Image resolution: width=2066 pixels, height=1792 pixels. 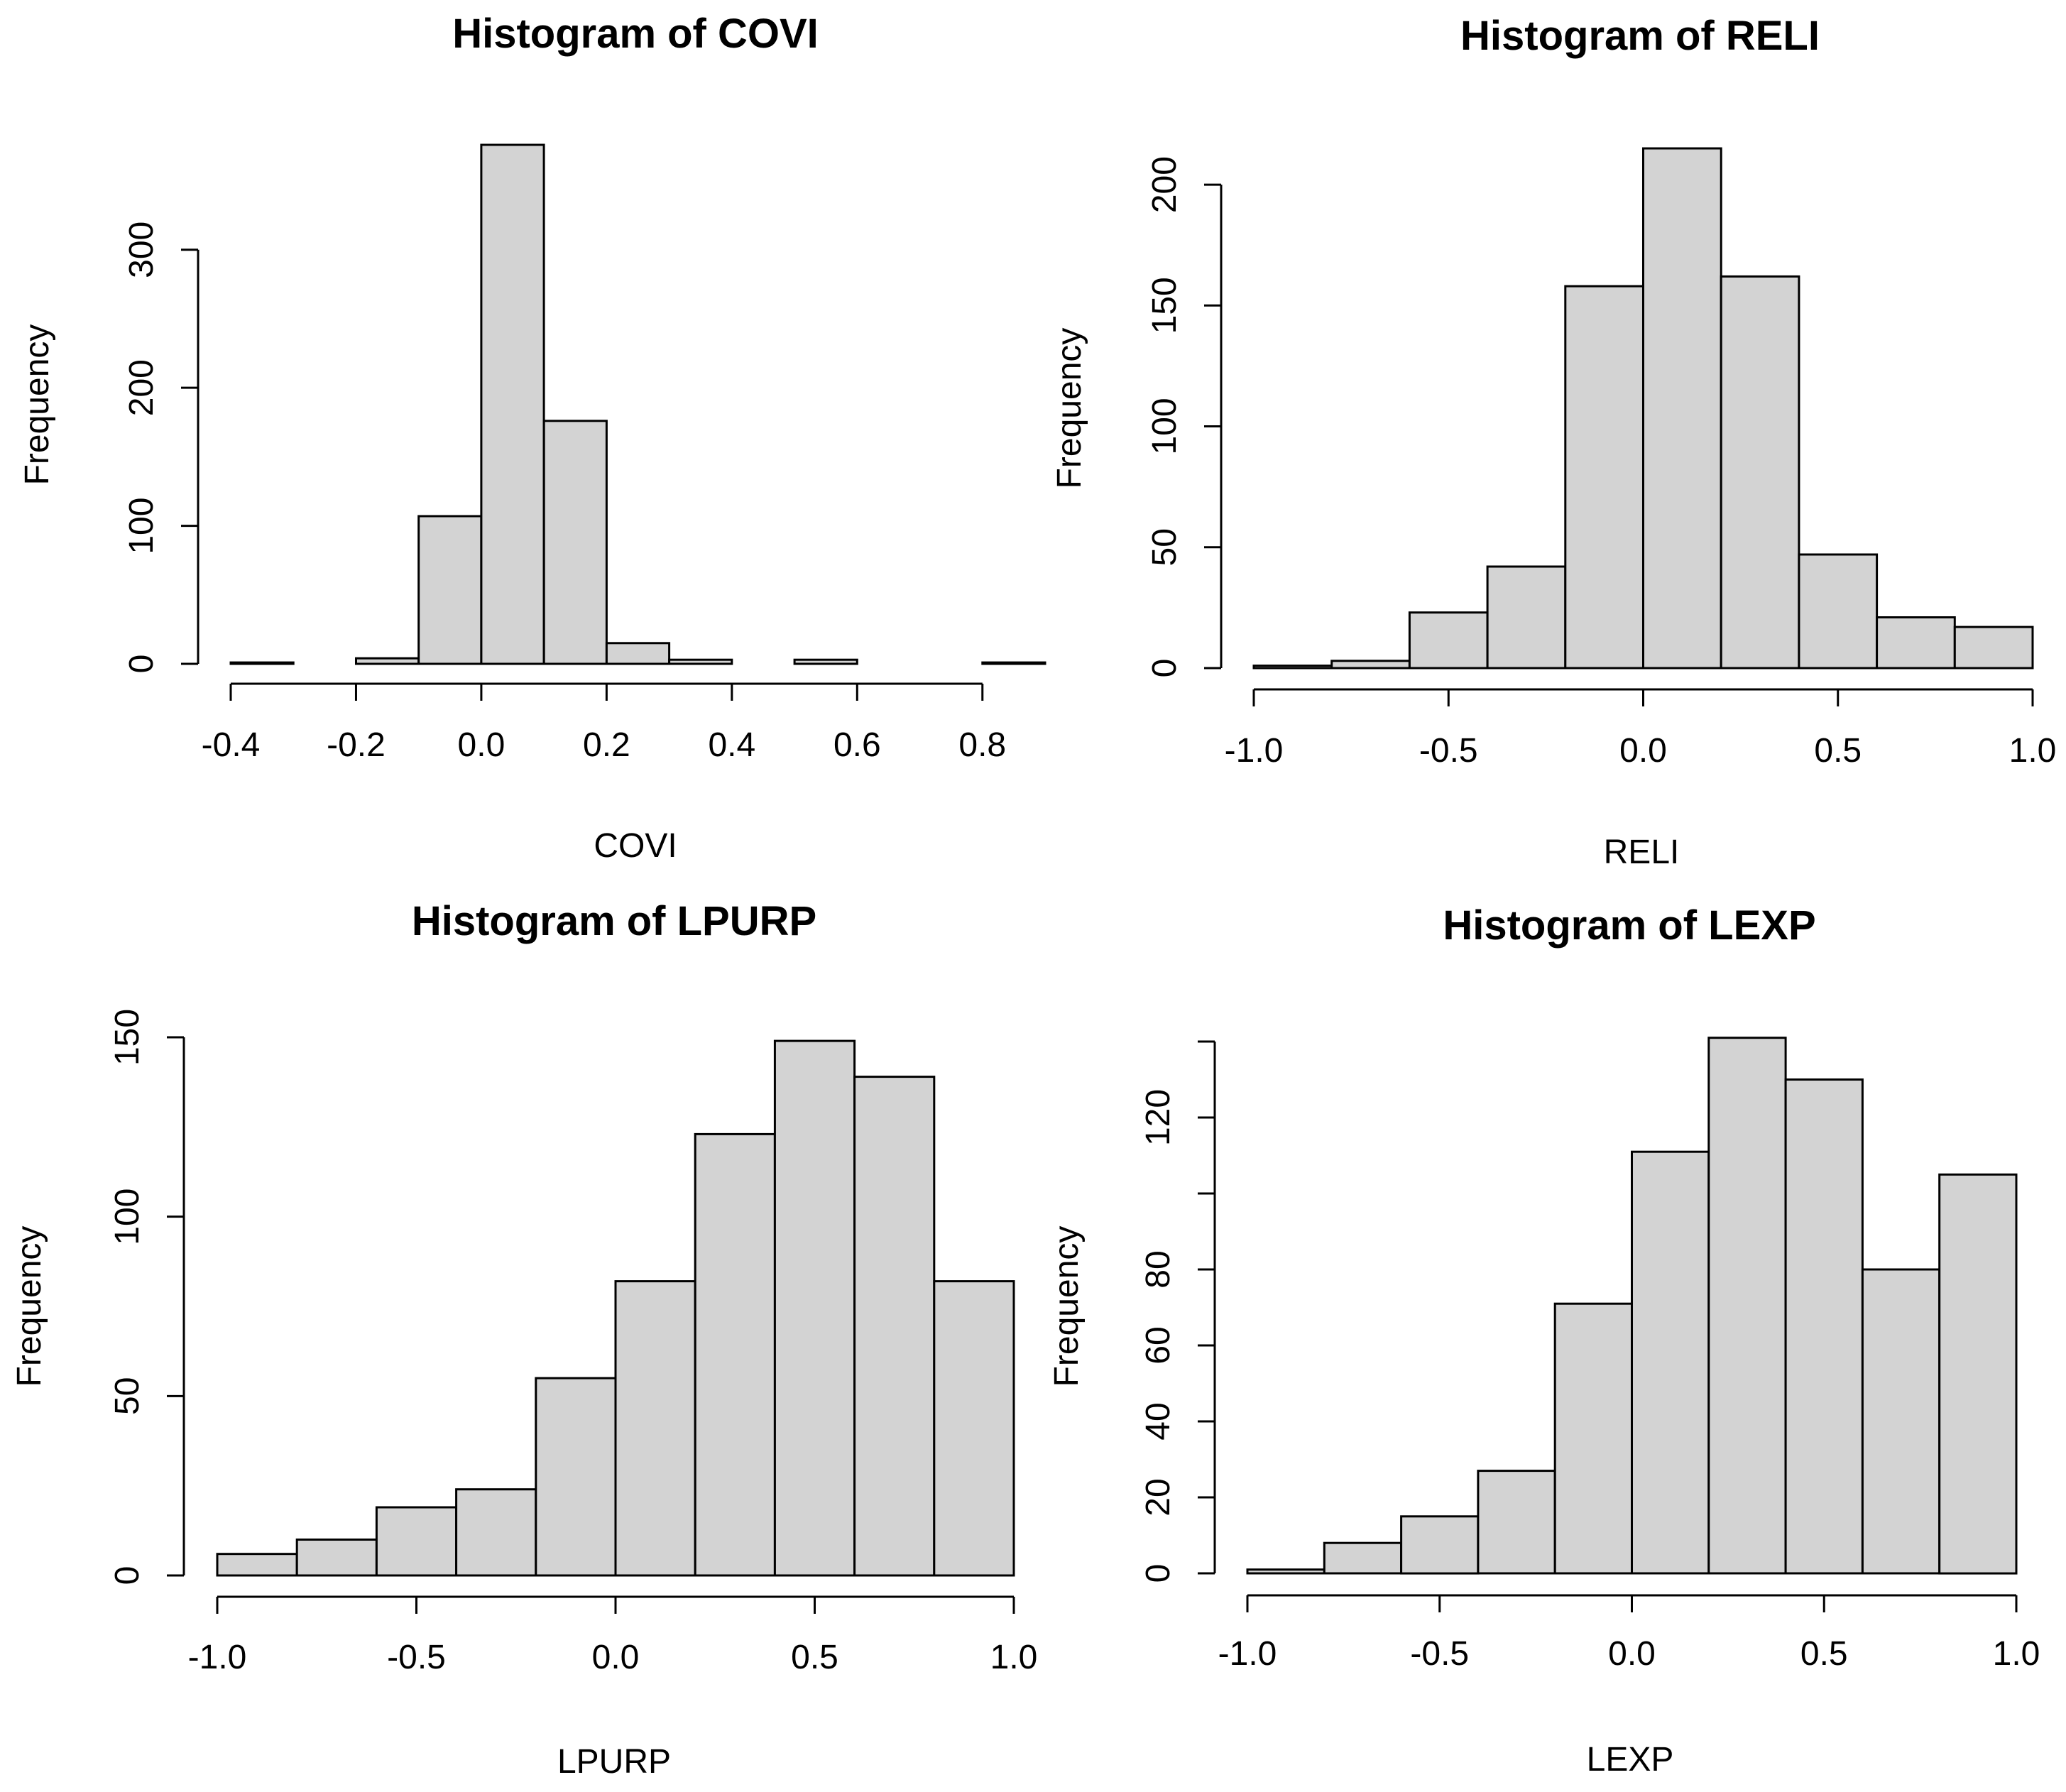 What do you see at coordinates (1158, 1345) in the screenshot?
I see `y-tick-label: 60` at bounding box center [1158, 1345].